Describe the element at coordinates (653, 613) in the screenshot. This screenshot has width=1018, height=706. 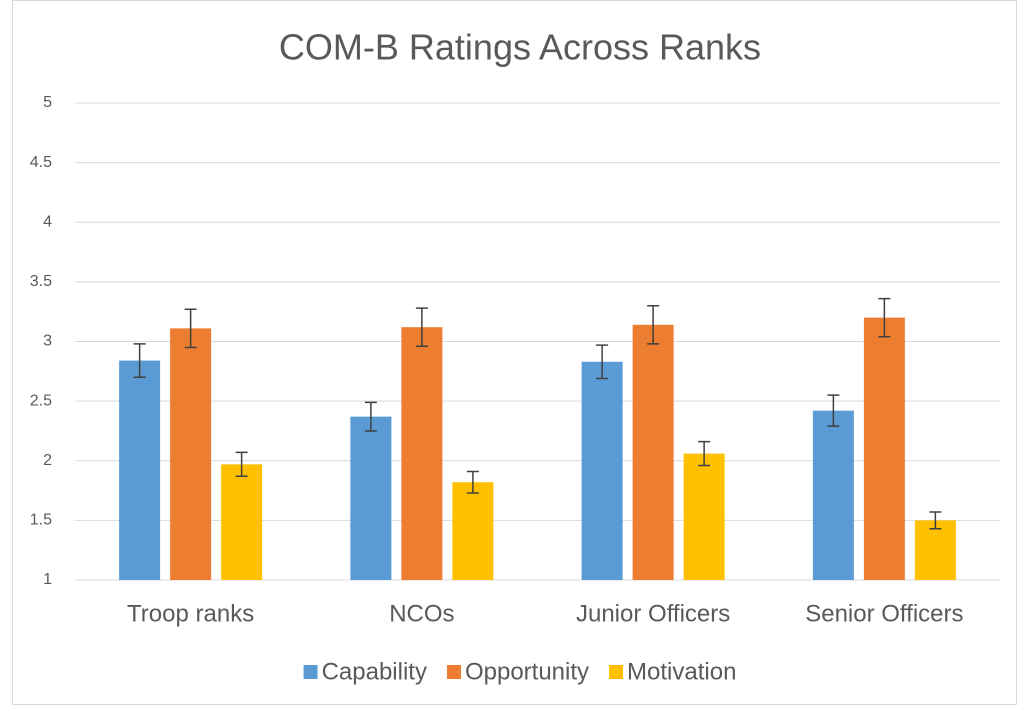
I see `x-tick-label: Junior Officers` at that location.